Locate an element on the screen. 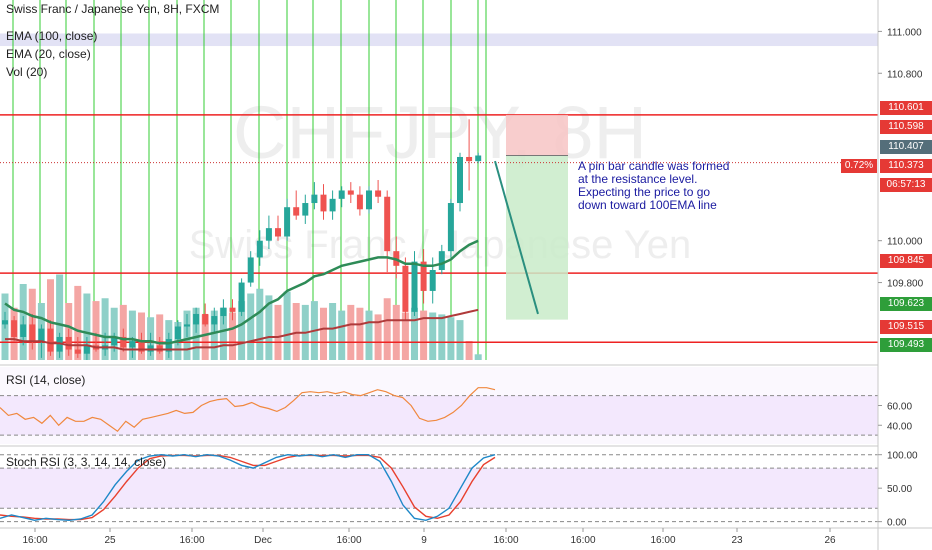 Image resolution: width=932 pixels, height=550 pixels. annotation-line: down toward 100EMA line is located at coordinates (647, 205).